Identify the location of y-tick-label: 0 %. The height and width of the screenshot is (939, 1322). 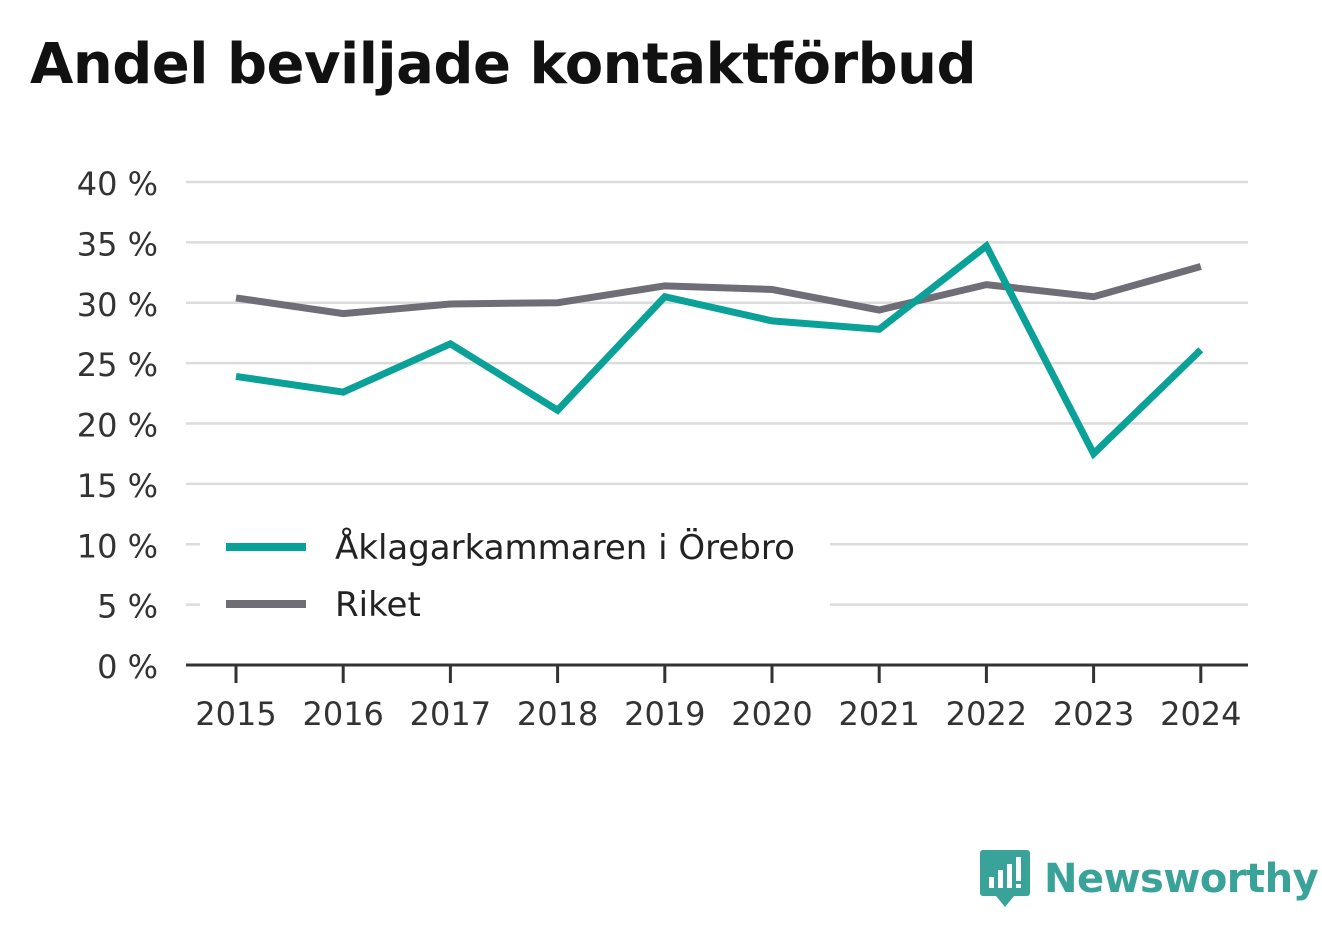
(127, 667).